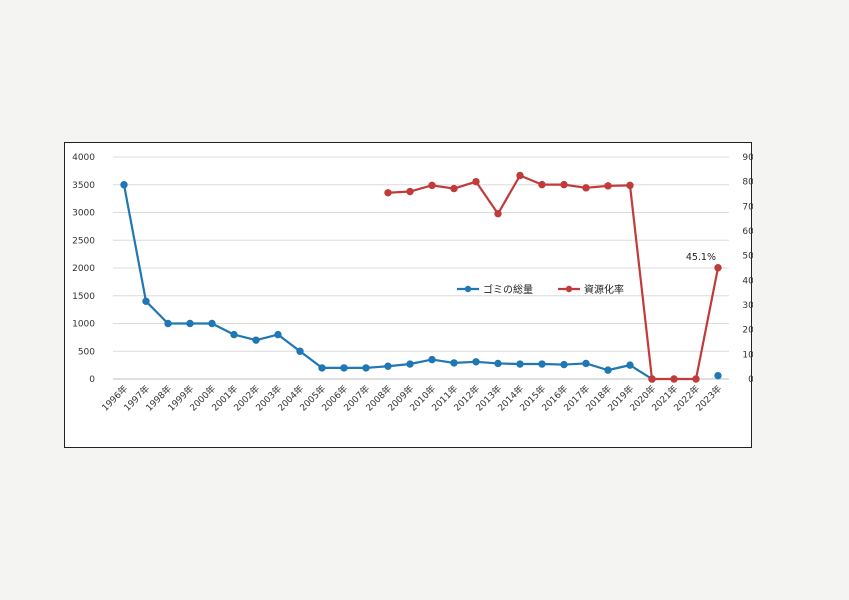  Describe the element at coordinates (83, 269) in the screenshot. I see `y-left-tick-label: 2000` at that location.